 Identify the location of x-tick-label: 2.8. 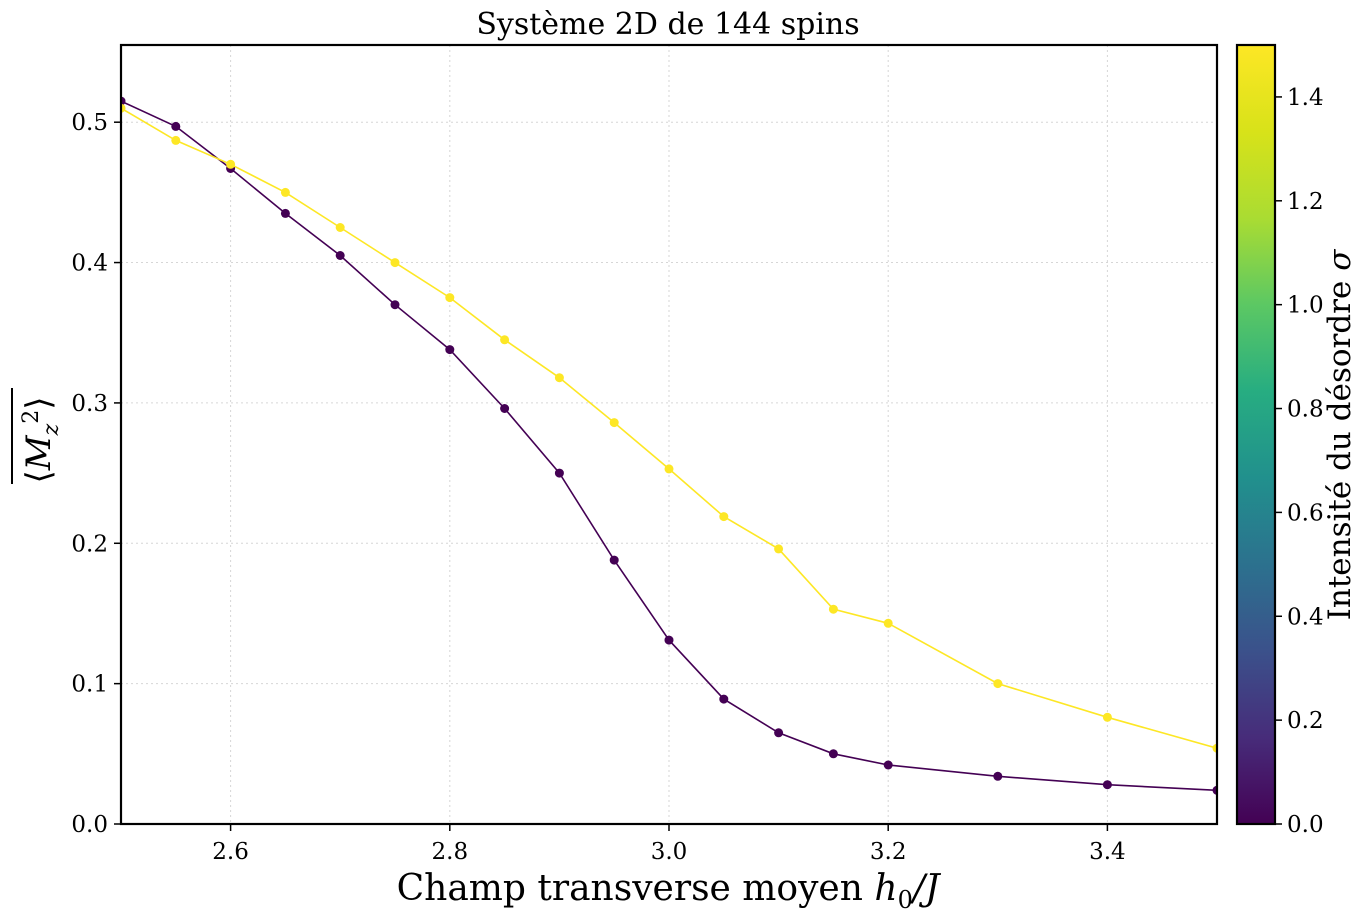
(450, 852).